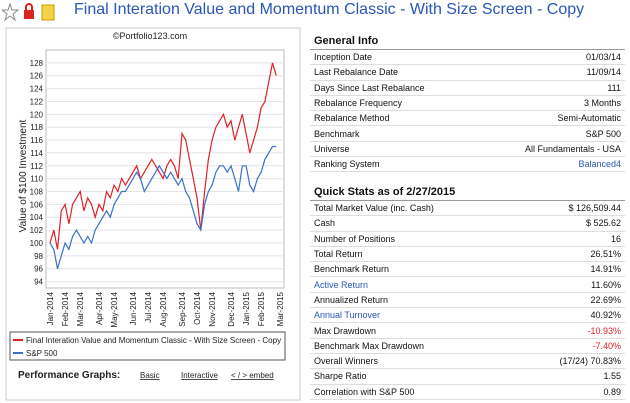 Image resolution: width=630 pixels, height=403 pixels. I want to click on table-row: Annual Turnover 40.92%, so click(467, 315).